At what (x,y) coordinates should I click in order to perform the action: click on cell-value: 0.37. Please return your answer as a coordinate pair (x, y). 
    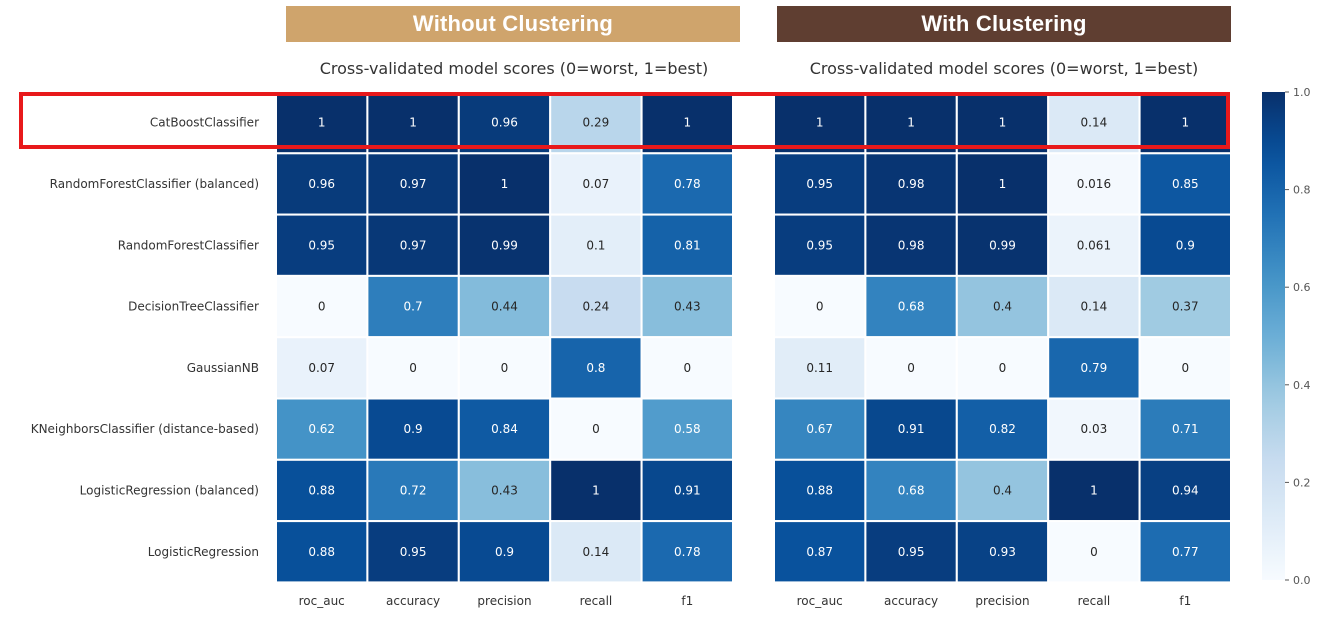
    Looking at the image, I should click on (1185, 307).